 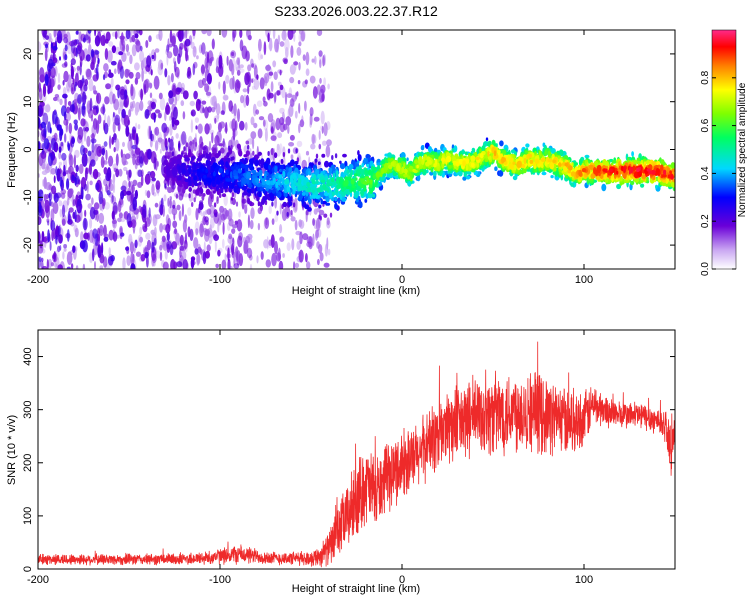 What do you see at coordinates (12, 150) in the screenshot?
I see `spectrogram-y-label: Frequency (Hz)` at bounding box center [12, 150].